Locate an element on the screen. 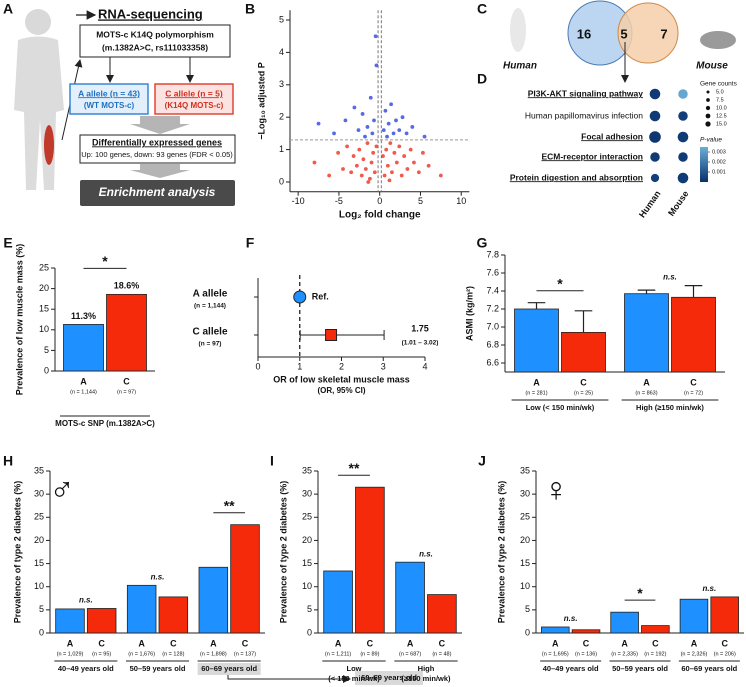 Image resolution: width=746 pixels, height=687 pixels. title: RNA-sequencing is located at coordinates (150, 13).